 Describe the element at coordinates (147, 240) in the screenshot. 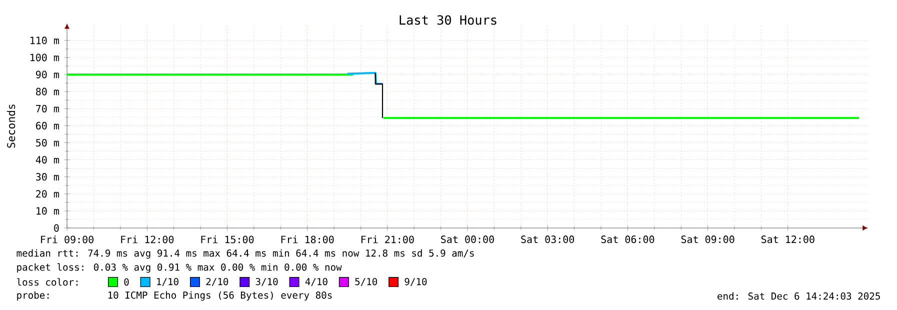

I see `x-tick-label: Fri 12:00` at that location.